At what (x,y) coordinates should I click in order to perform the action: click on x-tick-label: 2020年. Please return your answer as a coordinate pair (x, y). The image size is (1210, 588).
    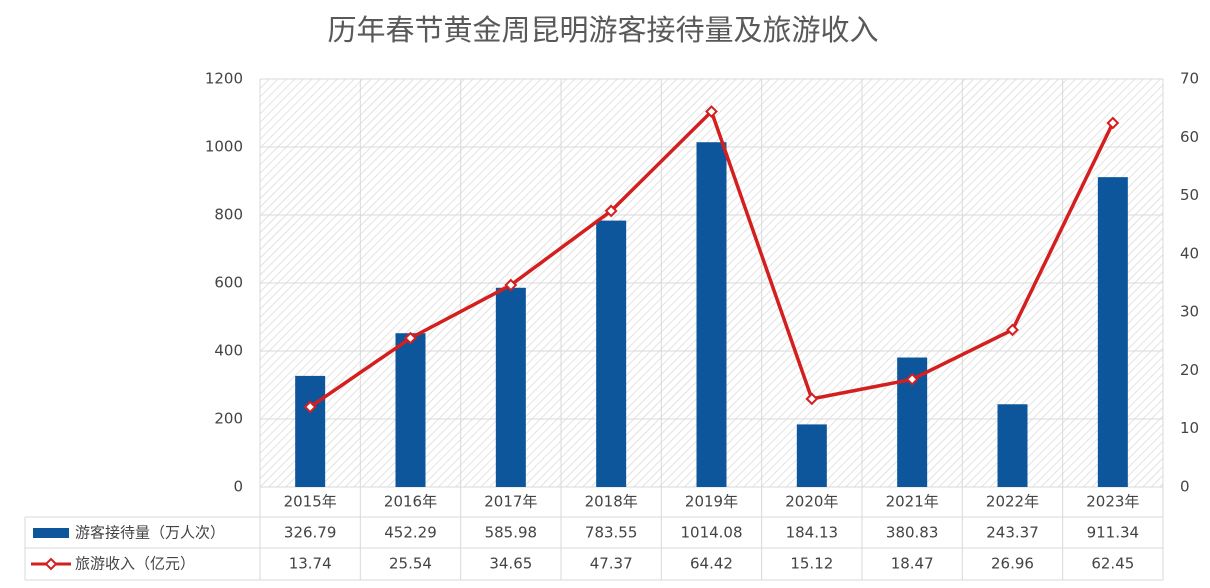
    Looking at the image, I should click on (811, 502).